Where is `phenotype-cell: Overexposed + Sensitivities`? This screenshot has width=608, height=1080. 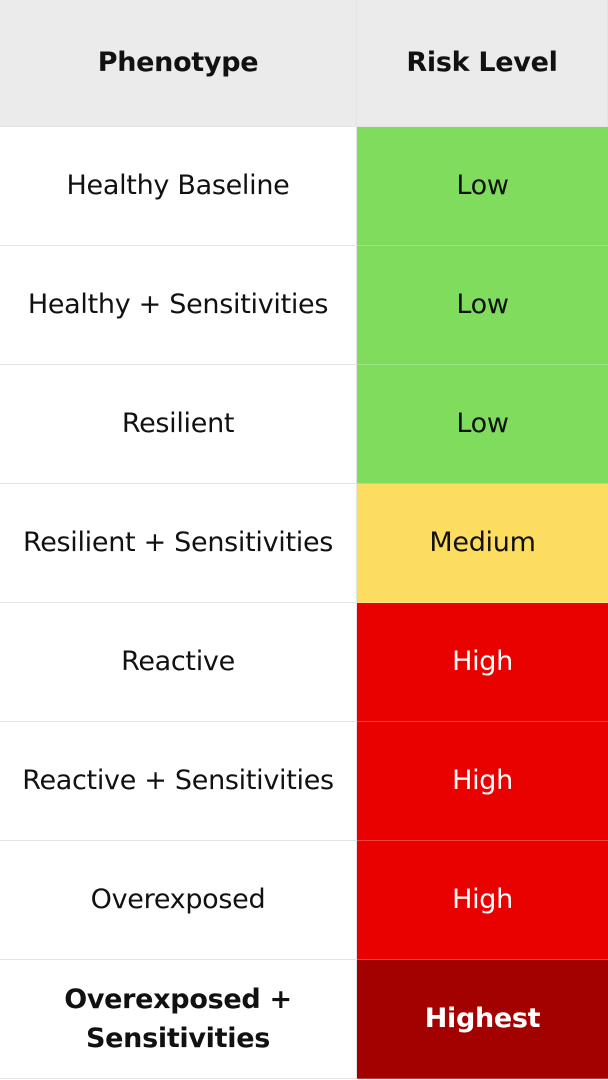
phenotype-cell: Overexposed + Sensitivities is located at coordinates (178, 1019).